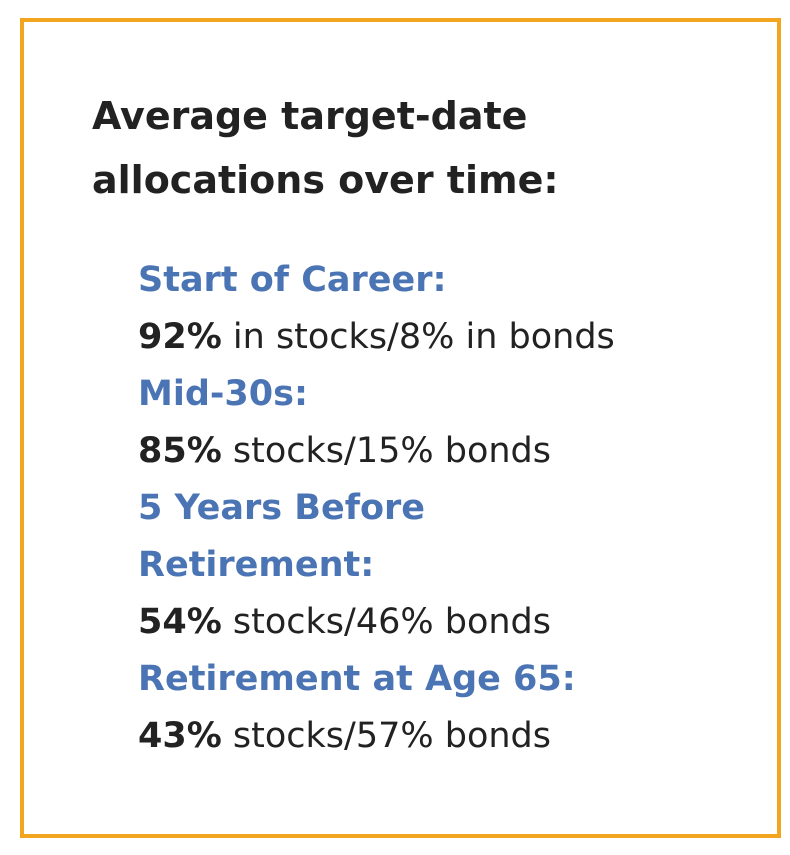 This screenshot has height=855, width=790. What do you see at coordinates (180, 337) in the screenshot?
I see `stock-percent: 92%` at bounding box center [180, 337].